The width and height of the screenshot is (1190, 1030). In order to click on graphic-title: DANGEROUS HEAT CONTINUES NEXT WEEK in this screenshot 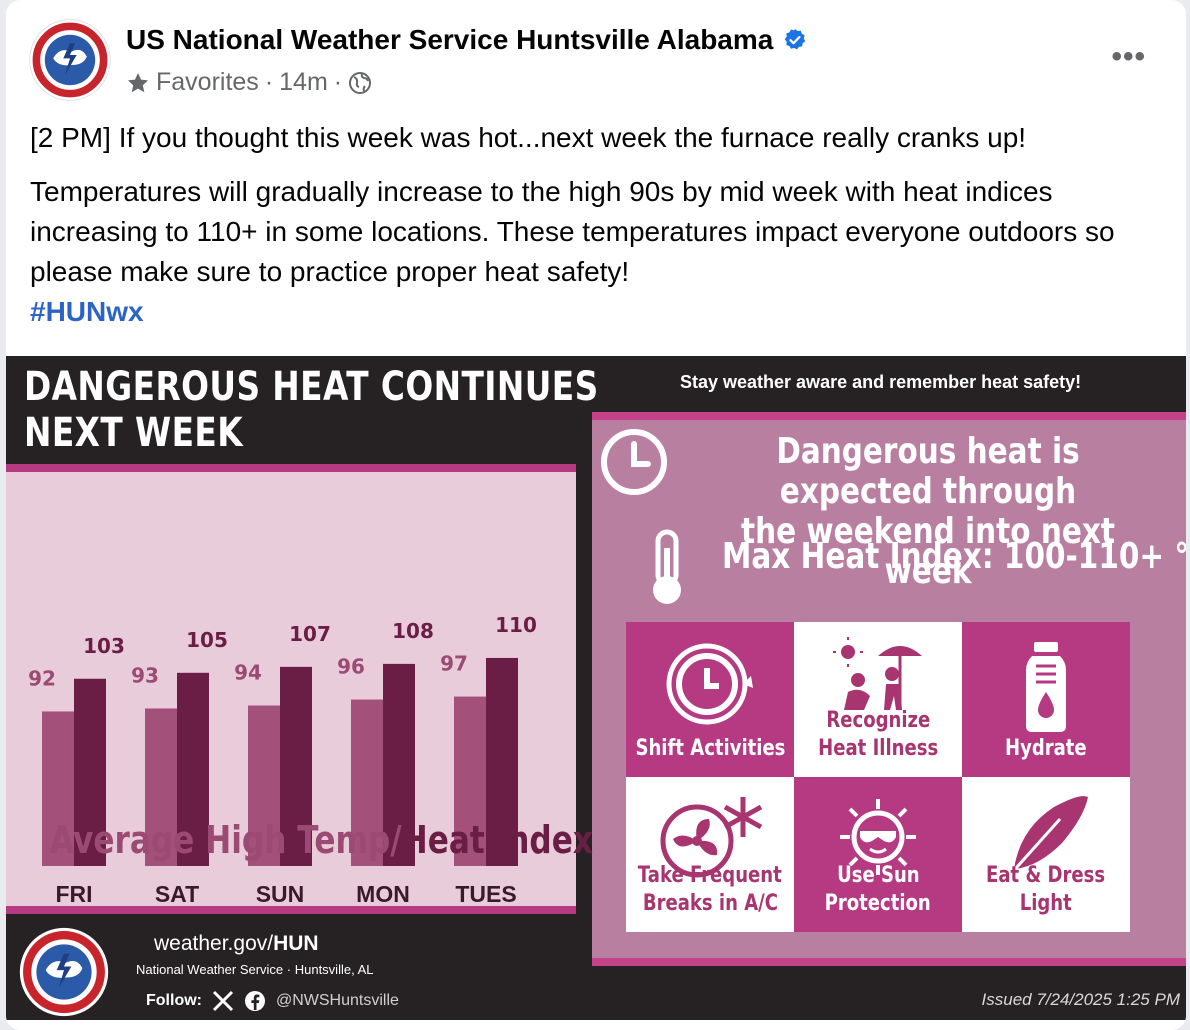, I will do `click(311, 410)`.